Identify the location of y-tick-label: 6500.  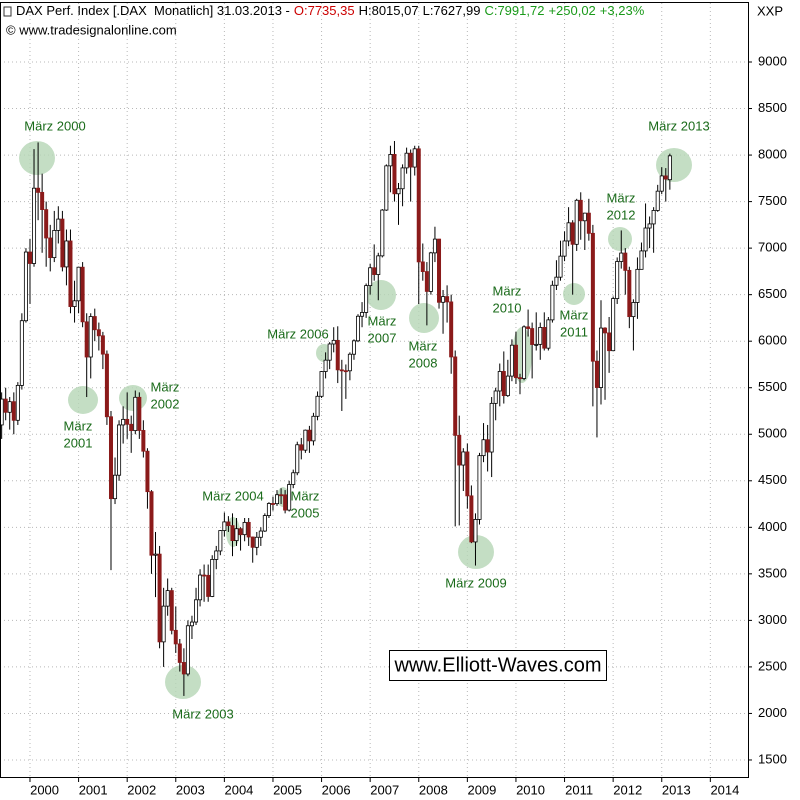
(772, 293).